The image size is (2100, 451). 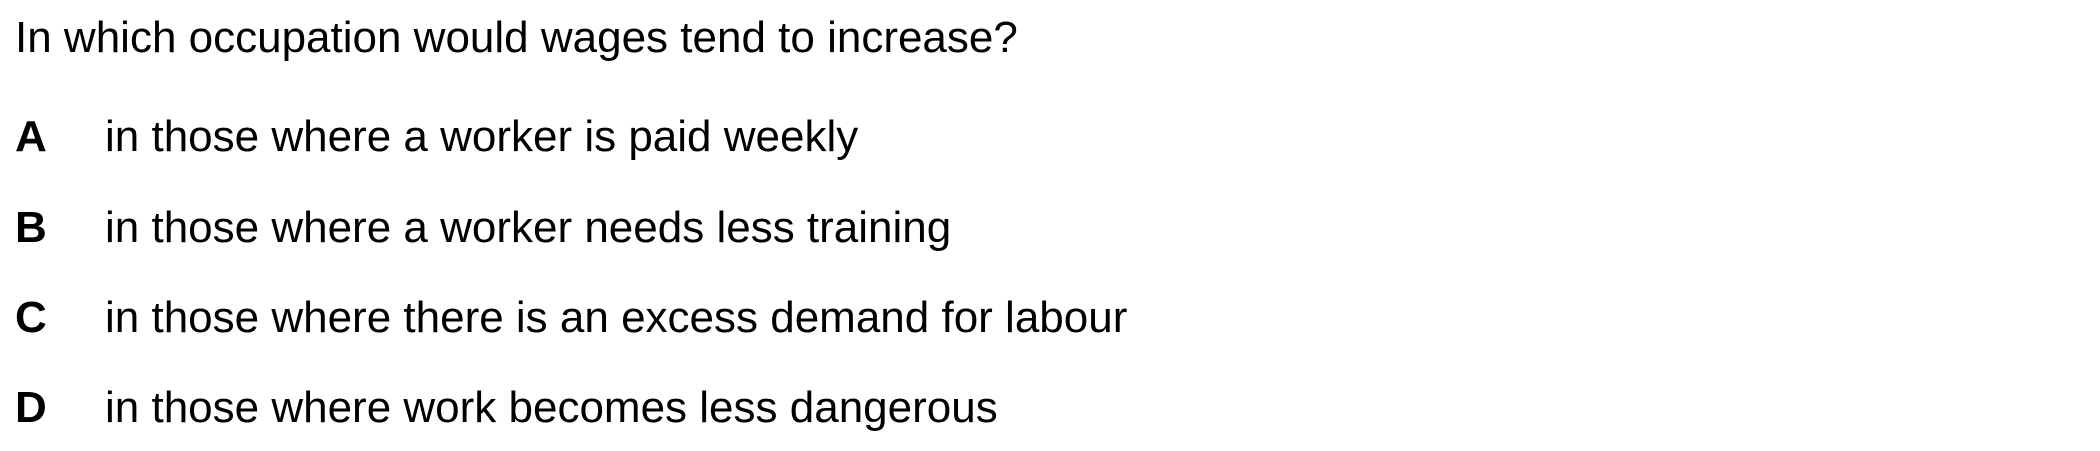 I want to click on option-letter: D, so click(x=31, y=407).